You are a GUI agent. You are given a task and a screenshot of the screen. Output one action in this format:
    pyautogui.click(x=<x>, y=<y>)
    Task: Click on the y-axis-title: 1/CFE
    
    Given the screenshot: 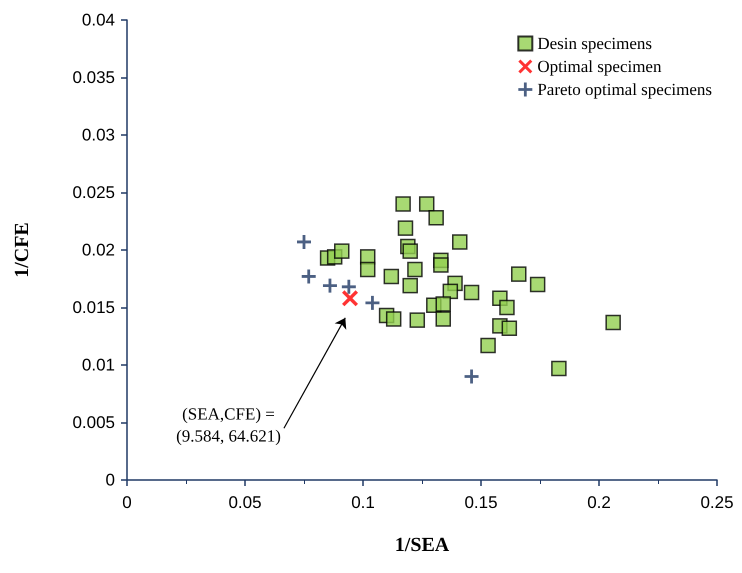 What is the action you would take?
    pyautogui.click(x=22, y=250)
    